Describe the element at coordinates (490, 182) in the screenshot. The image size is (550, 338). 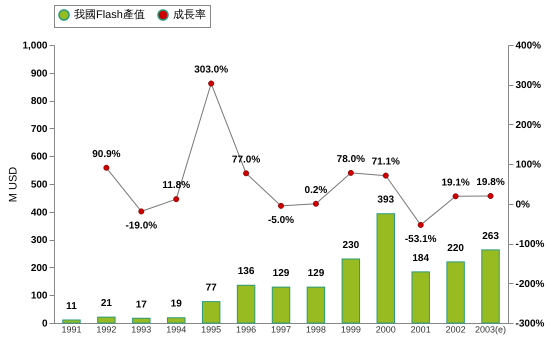
I see `data-label: 19.8%` at that location.